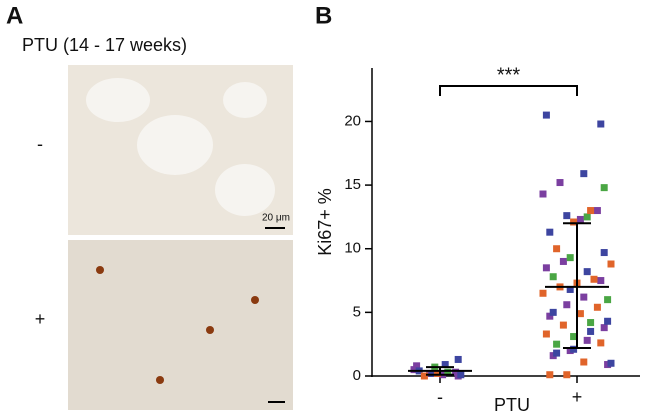 The height and width of the screenshot is (418, 647). What do you see at coordinates (40, 144) in the screenshot?
I see `row-label: -` at bounding box center [40, 144].